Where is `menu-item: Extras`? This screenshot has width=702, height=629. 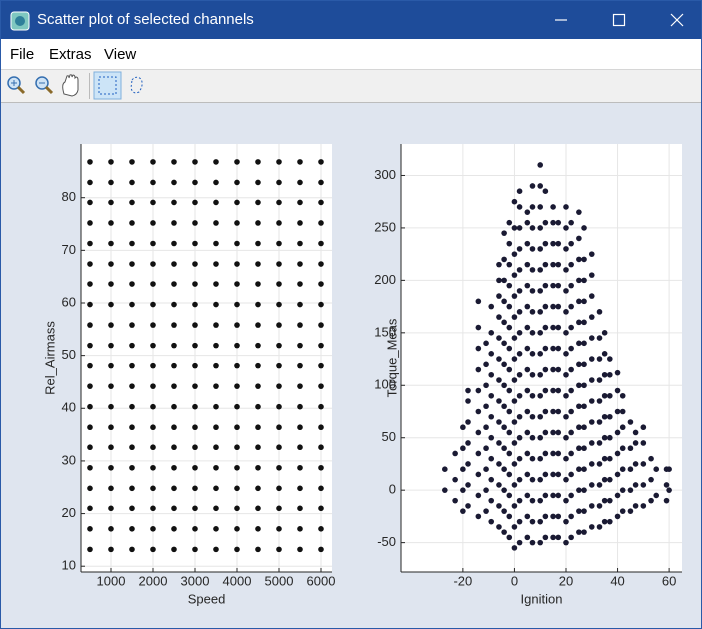 menu-item: Extras is located at coordinates (70, 54).